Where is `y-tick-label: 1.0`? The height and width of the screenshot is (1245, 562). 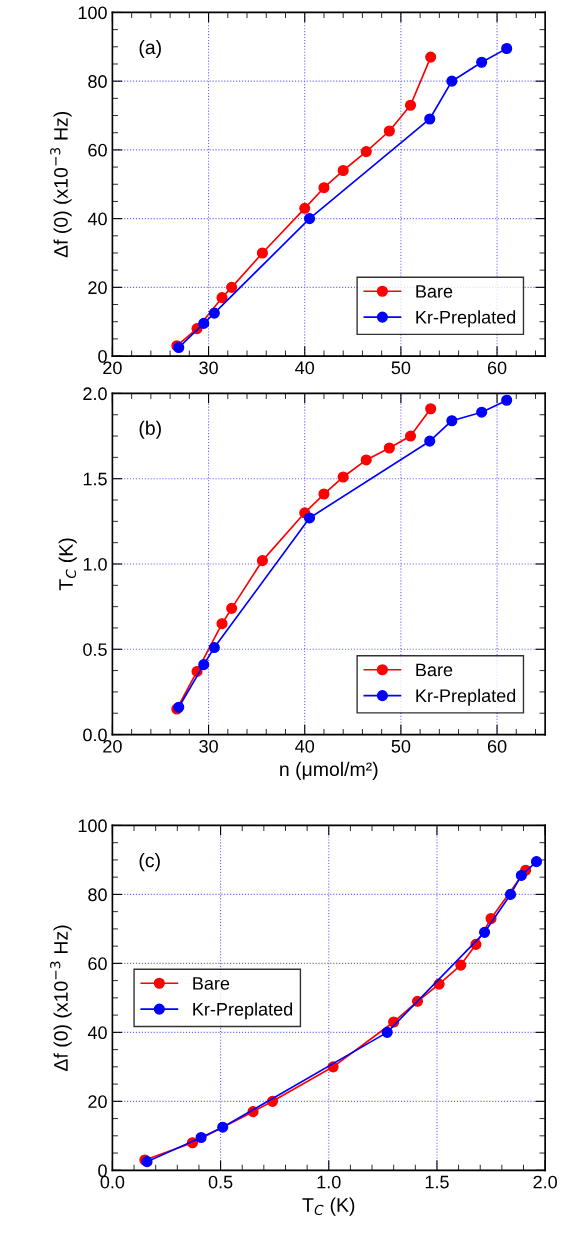
y-tick-label: 1.0 is located at coordinates (95, 564).